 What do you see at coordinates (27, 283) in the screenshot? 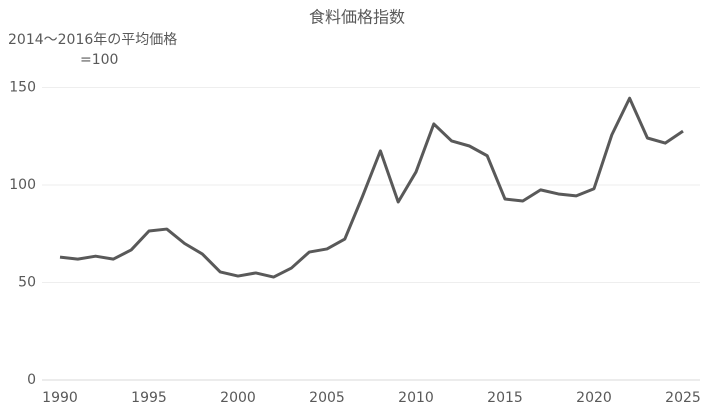
I see `y-tick-label: 50` at bounding box center [27, 283].